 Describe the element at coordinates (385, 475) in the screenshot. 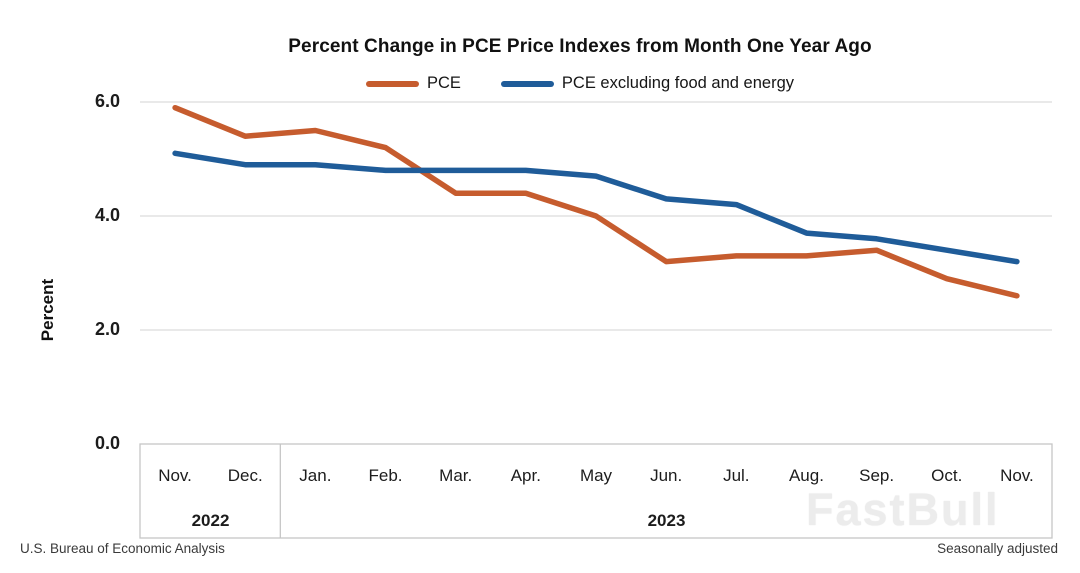

I see `month-label-3: Feb.` at that location.